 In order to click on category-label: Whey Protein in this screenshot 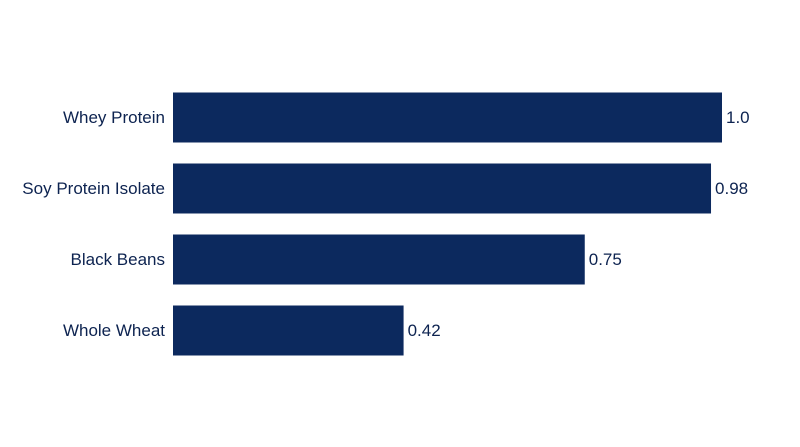, I will do `click(114, 117)`.